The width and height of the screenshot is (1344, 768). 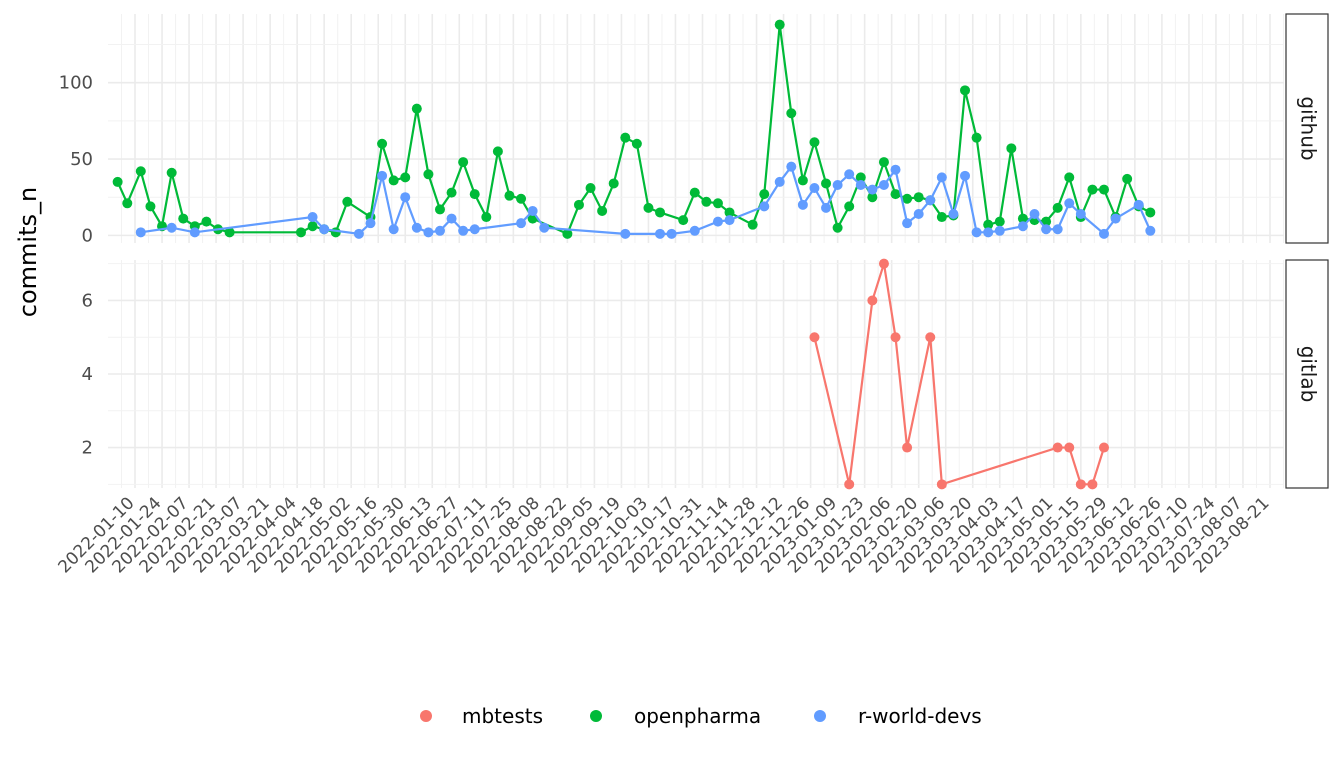 What do you see at coordinates (502, 716) in the screenshot?
I see `legend-label-mbtests: mbtests` at bounding box center [502, 716].